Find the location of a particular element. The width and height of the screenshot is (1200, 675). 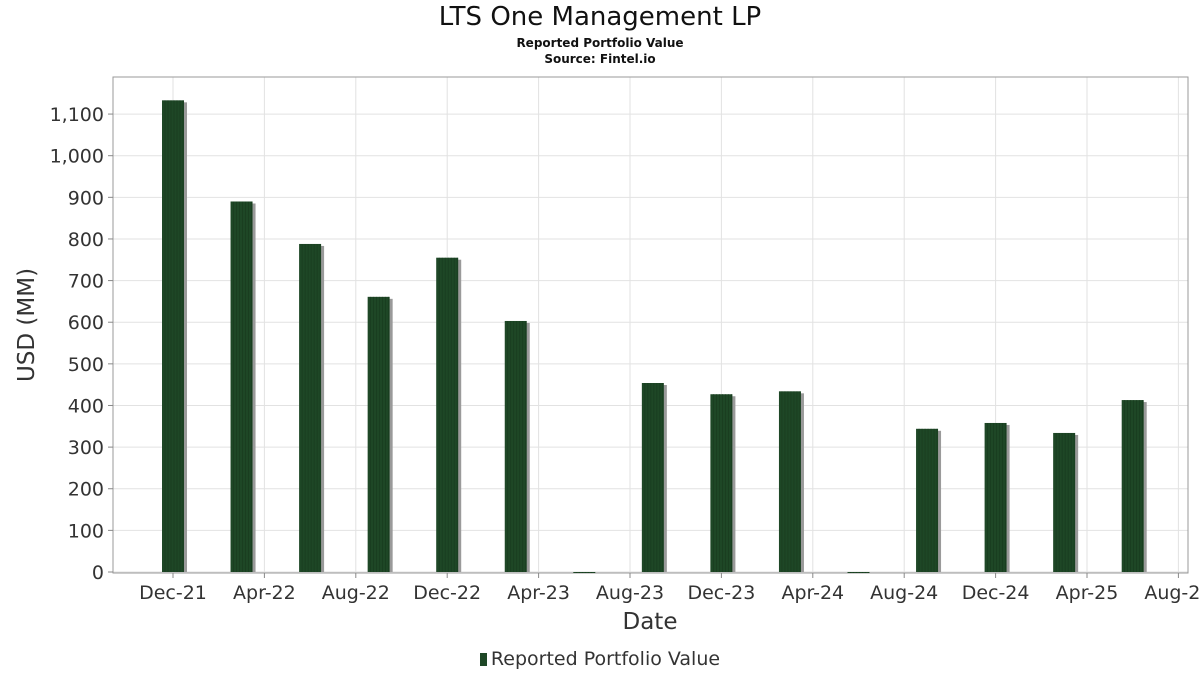

x-tick-label: Aug-25 is located at coordinates (1172, 593).